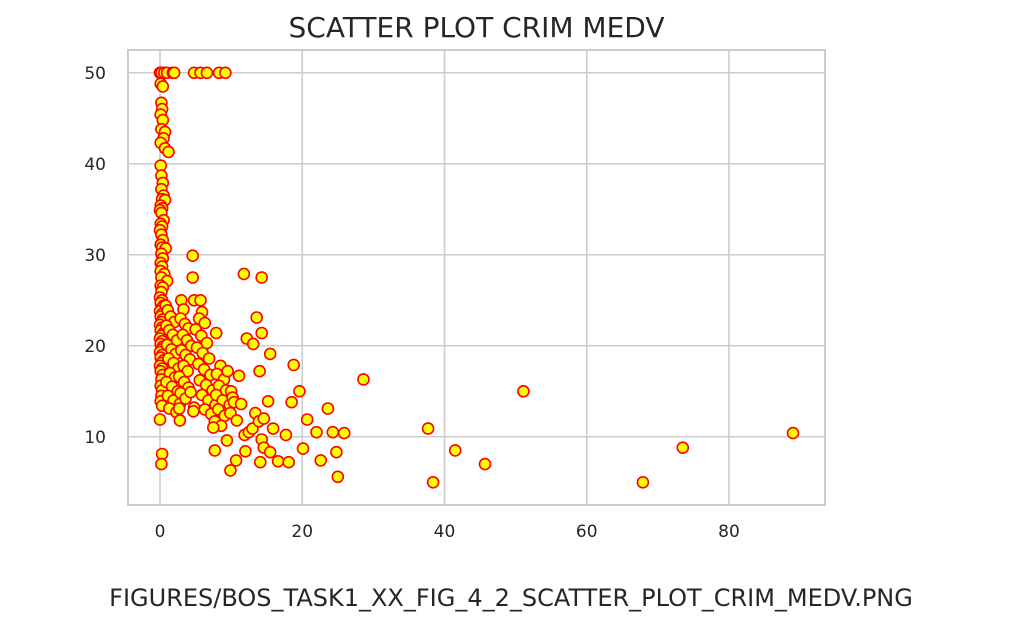 The height and width of the screenshot is (630, 1022). I want to click on y-tick-label: 20, so click(95, 347).